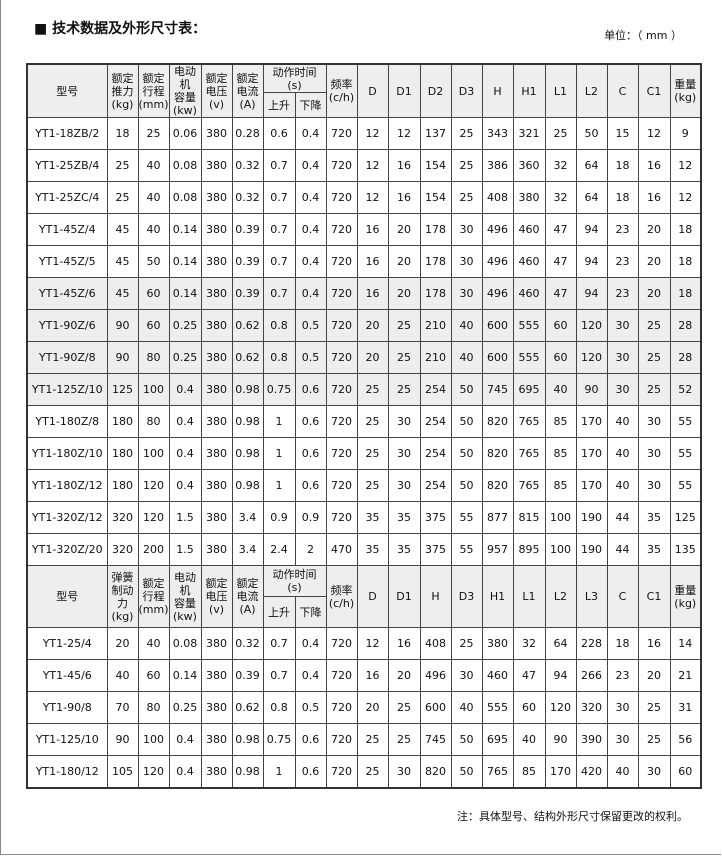 The height and width of the screenshot is (856, 722). Describe the element at coordinates (685, 133) in the screenshot. I see `value-cell: 9` at that location.